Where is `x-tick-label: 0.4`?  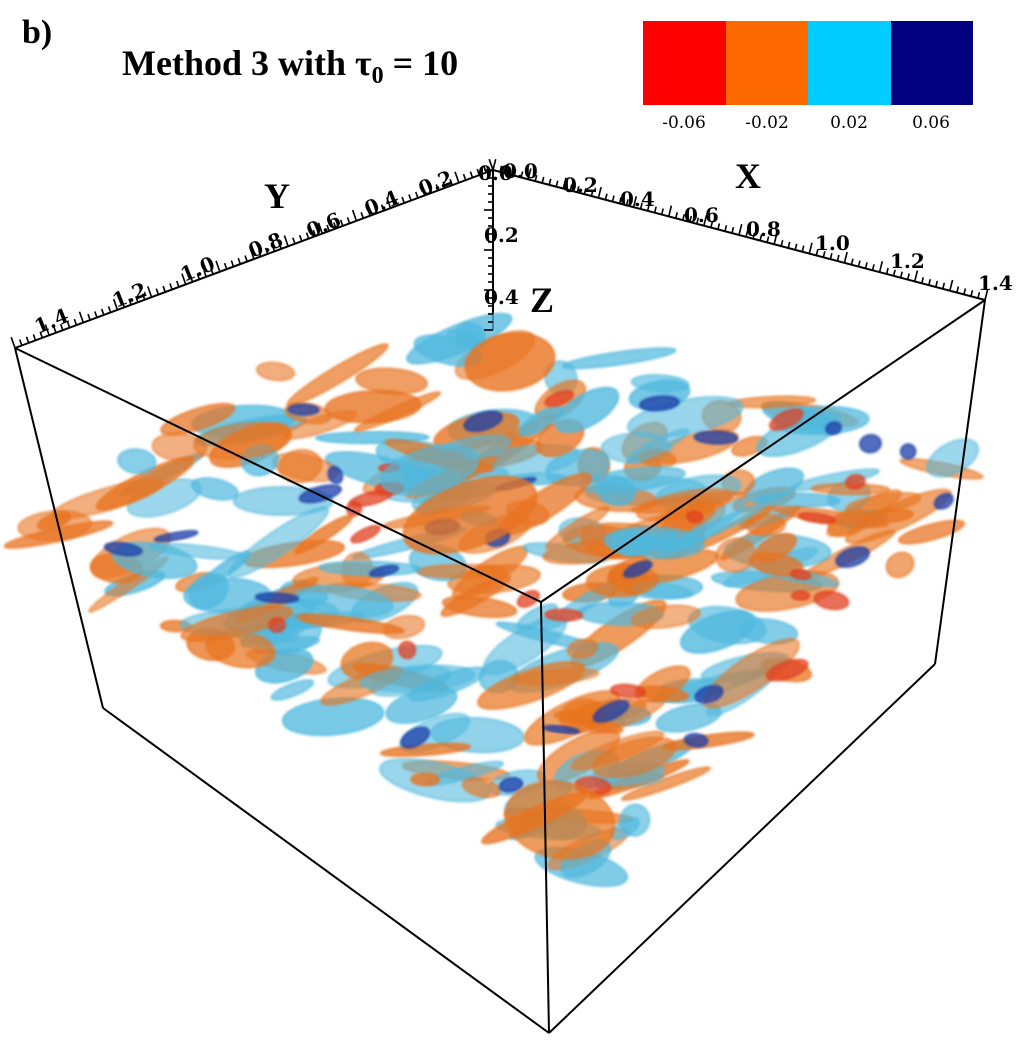
x-tick-label: 0.4 is located at coordinates (637, 199).